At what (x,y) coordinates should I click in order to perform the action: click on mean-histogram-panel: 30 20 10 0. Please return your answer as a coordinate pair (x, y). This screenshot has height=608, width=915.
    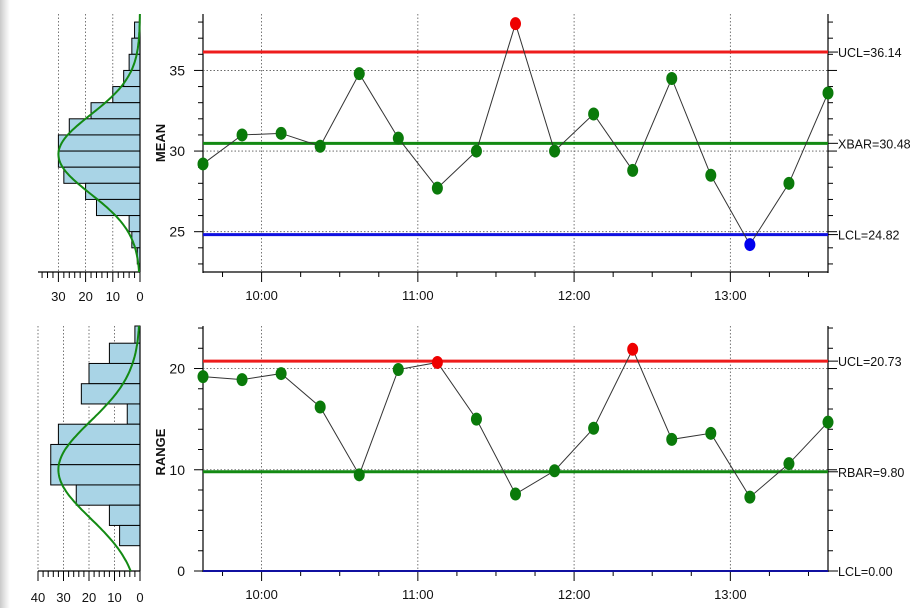
    Looking at the image, I should click on (91, 158).